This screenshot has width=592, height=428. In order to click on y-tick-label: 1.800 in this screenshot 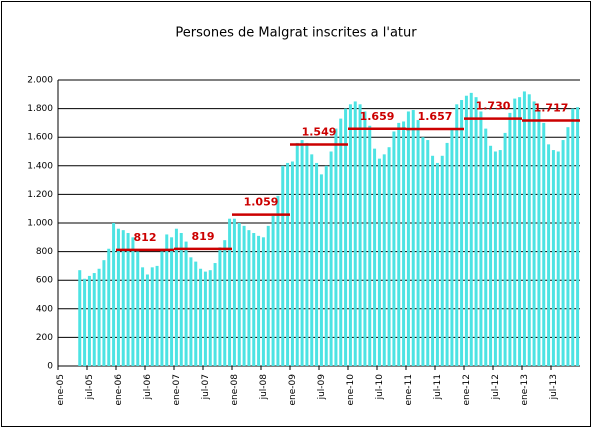, I will do `click(40, 109)`.